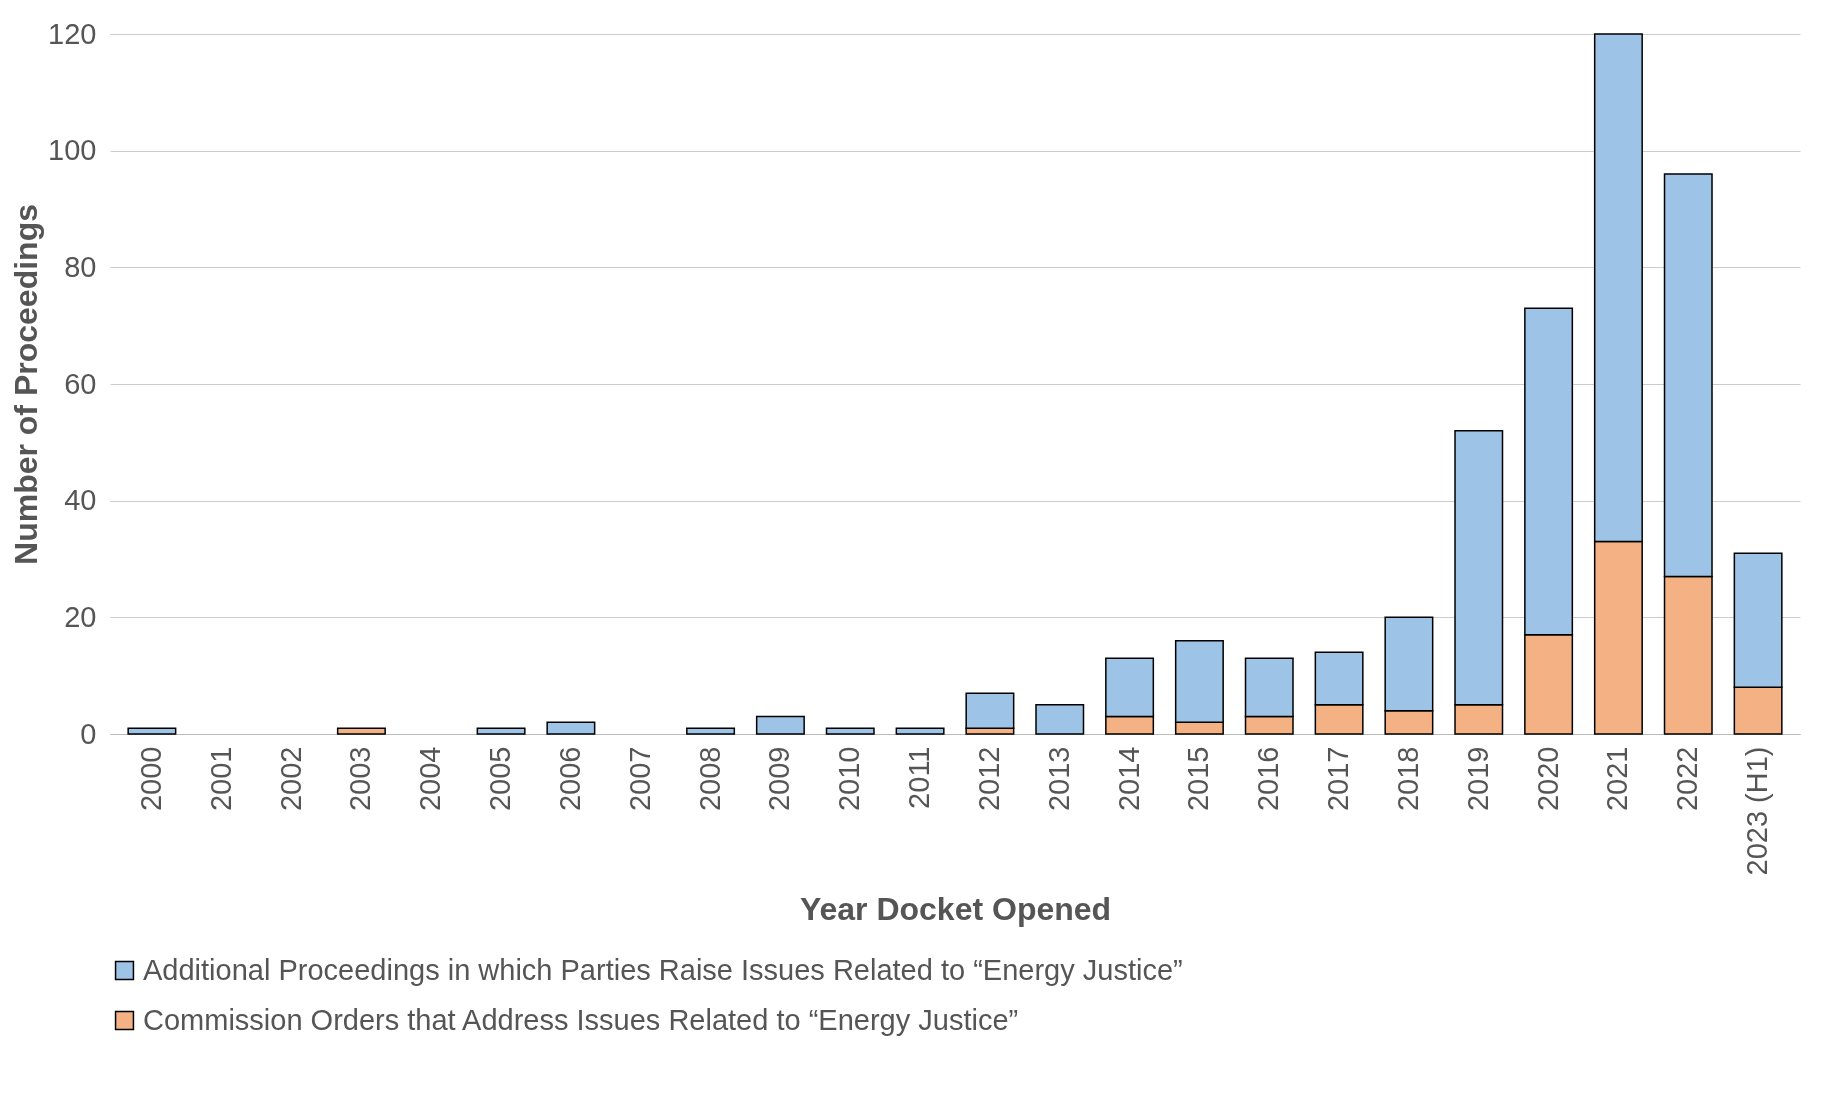 This screenshot has height=1101, width=1824. What do you see at coordinates (955, 909) in the screenshot?
I see `x-axis-title: Year Docket Opened` at bounding box center [955, 909].